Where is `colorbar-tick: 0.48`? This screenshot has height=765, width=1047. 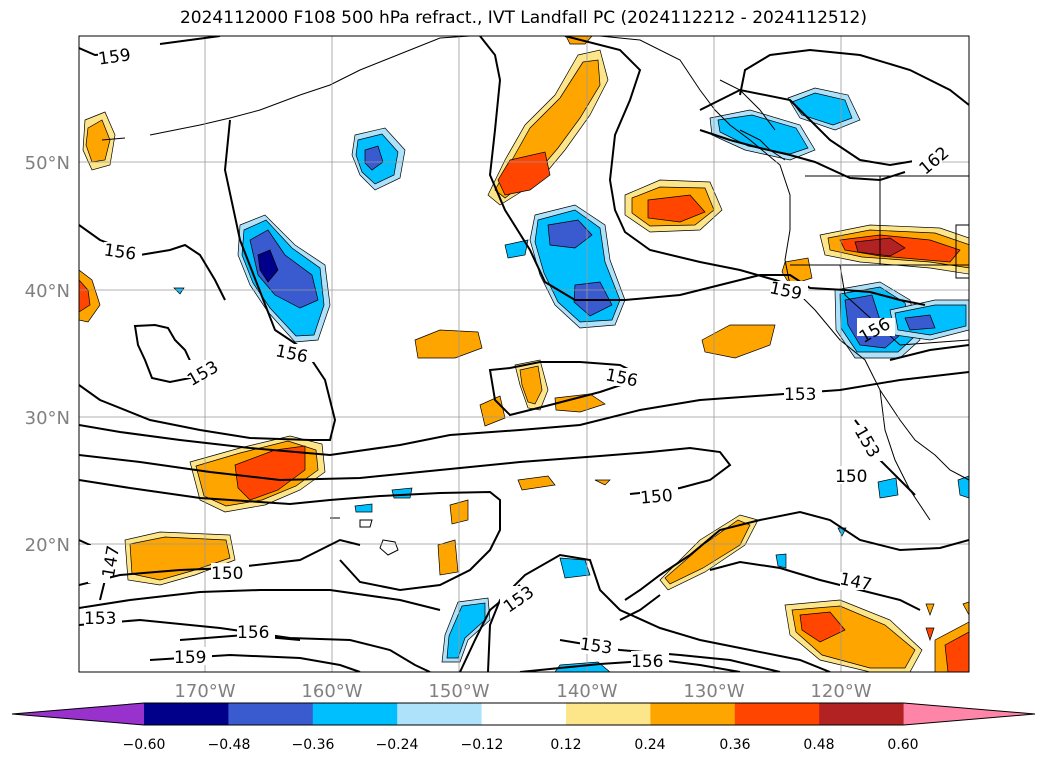
colorbar-tick: 0.48 is located at coordinates (818, 745).